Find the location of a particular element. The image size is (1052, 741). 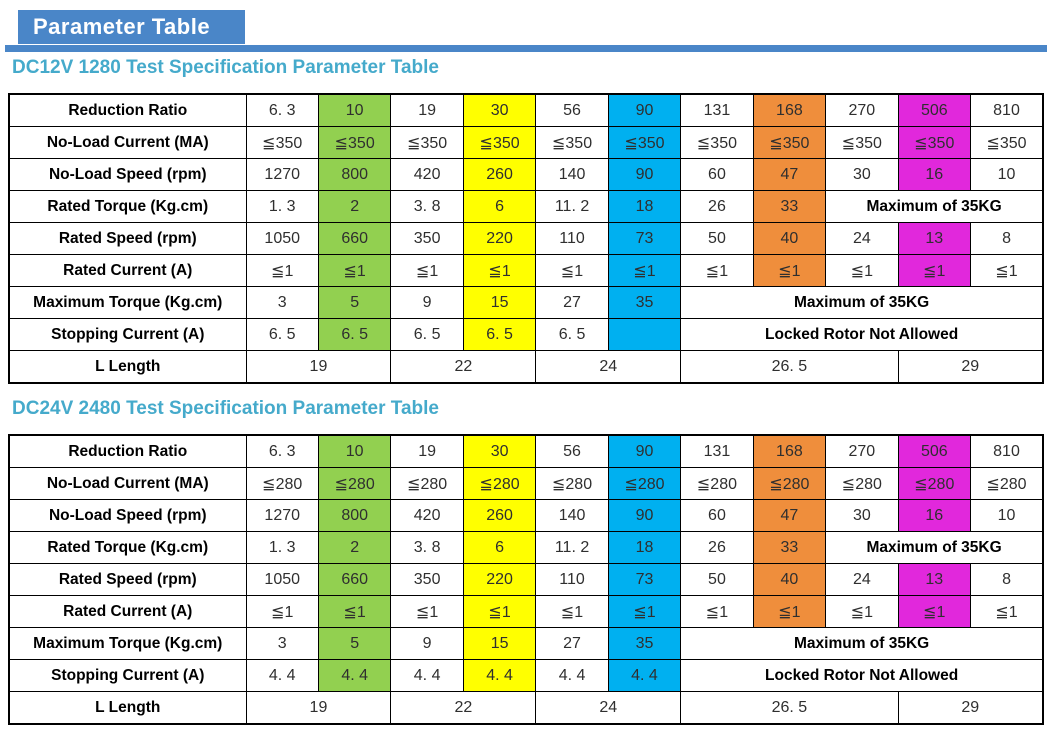

table-cell: 18 is located at coordinates (644, 547).